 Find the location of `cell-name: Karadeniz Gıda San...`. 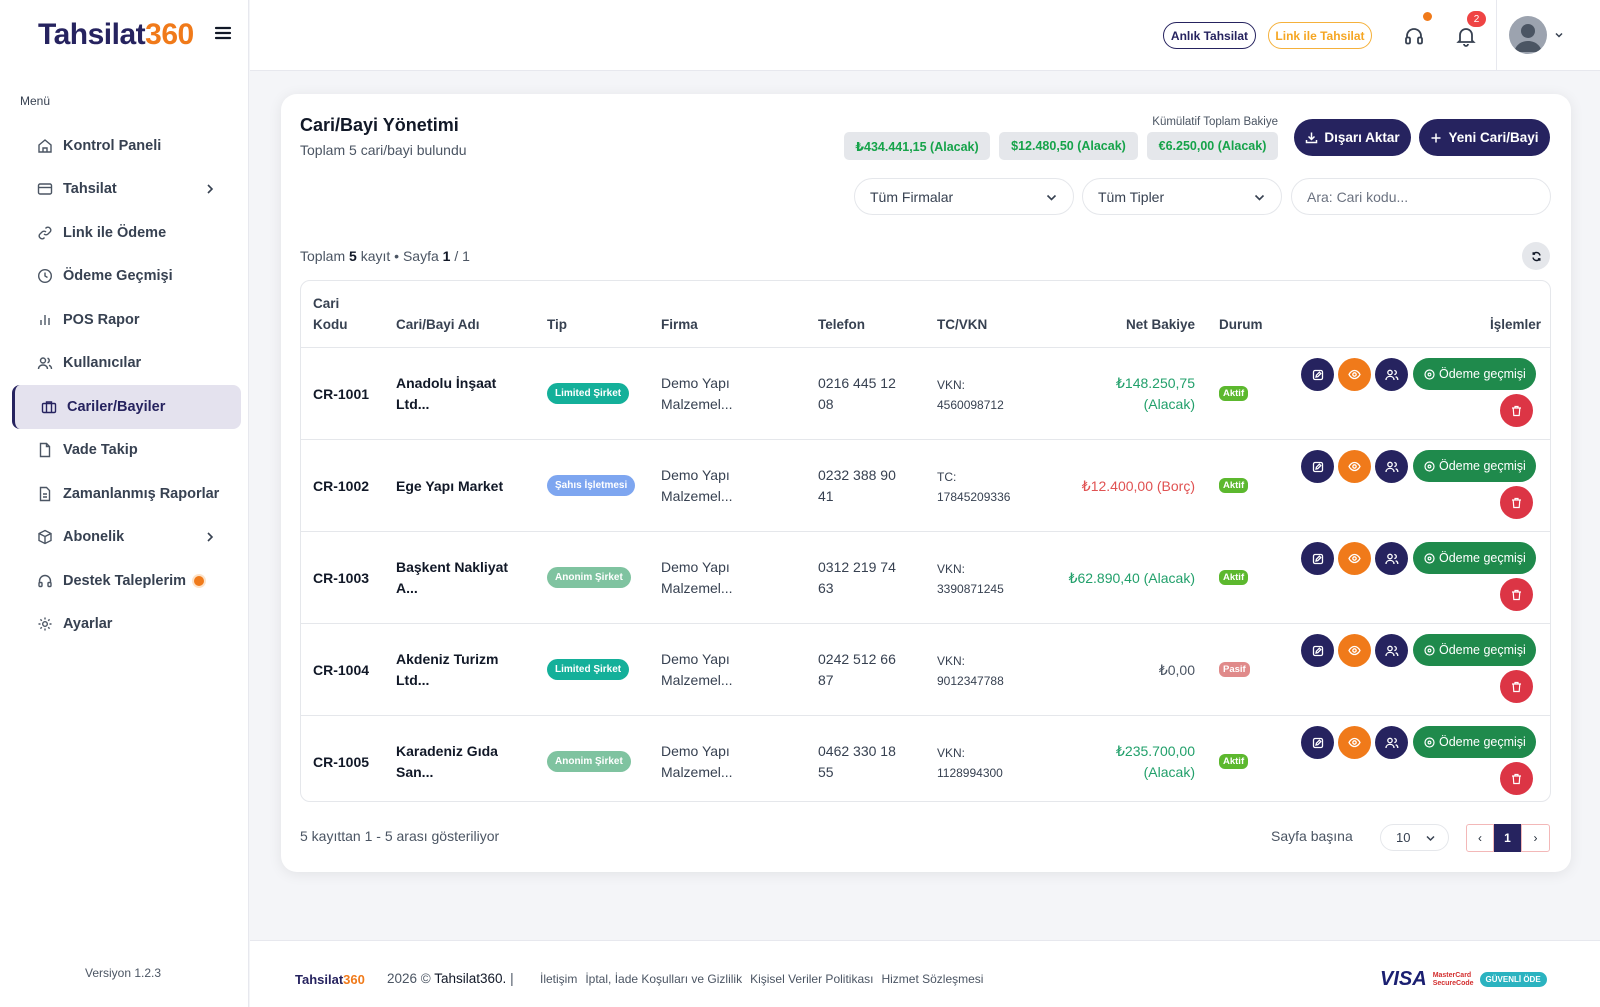

cell-name: Karadeniz Gıda San... is located at coordinates (447, 762).